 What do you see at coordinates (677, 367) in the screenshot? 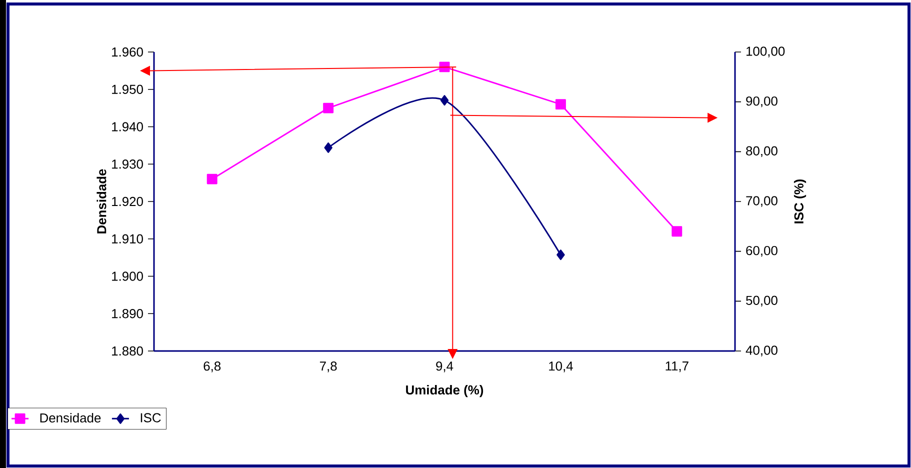
I see `x-tick-label: 11,7` at bounding box center [677, 367].